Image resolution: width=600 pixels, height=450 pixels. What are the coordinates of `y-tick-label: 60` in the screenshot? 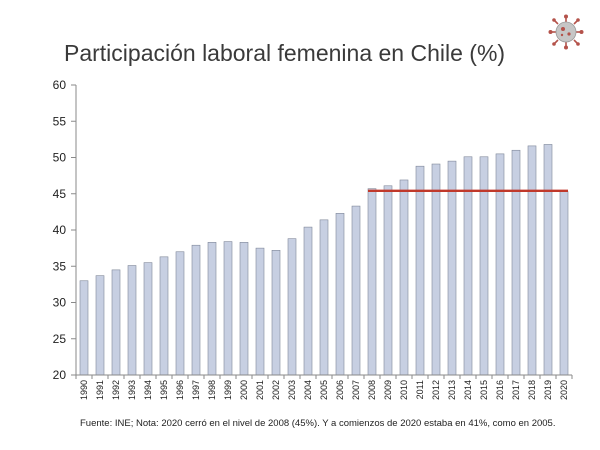 It's located at (60, 85).